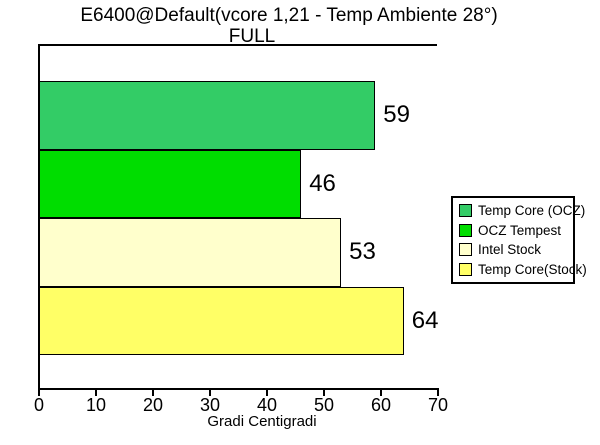  I want to click on chart-subtitle: FULL, so click(252, 36).